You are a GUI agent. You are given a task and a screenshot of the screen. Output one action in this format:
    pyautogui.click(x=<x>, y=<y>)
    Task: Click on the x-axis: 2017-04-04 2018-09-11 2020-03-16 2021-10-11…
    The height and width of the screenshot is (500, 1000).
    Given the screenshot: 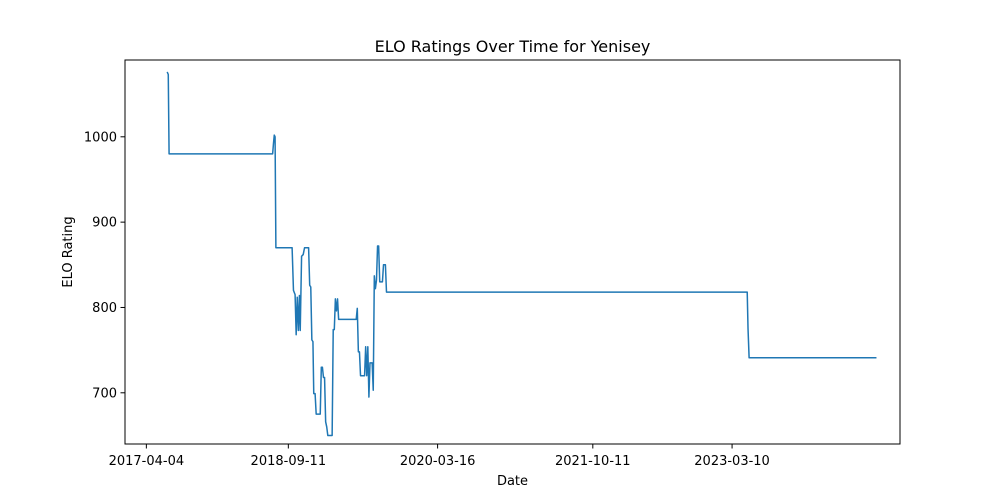 What is the action you would take?
    pyautogui.click(x=439, y=456)
    